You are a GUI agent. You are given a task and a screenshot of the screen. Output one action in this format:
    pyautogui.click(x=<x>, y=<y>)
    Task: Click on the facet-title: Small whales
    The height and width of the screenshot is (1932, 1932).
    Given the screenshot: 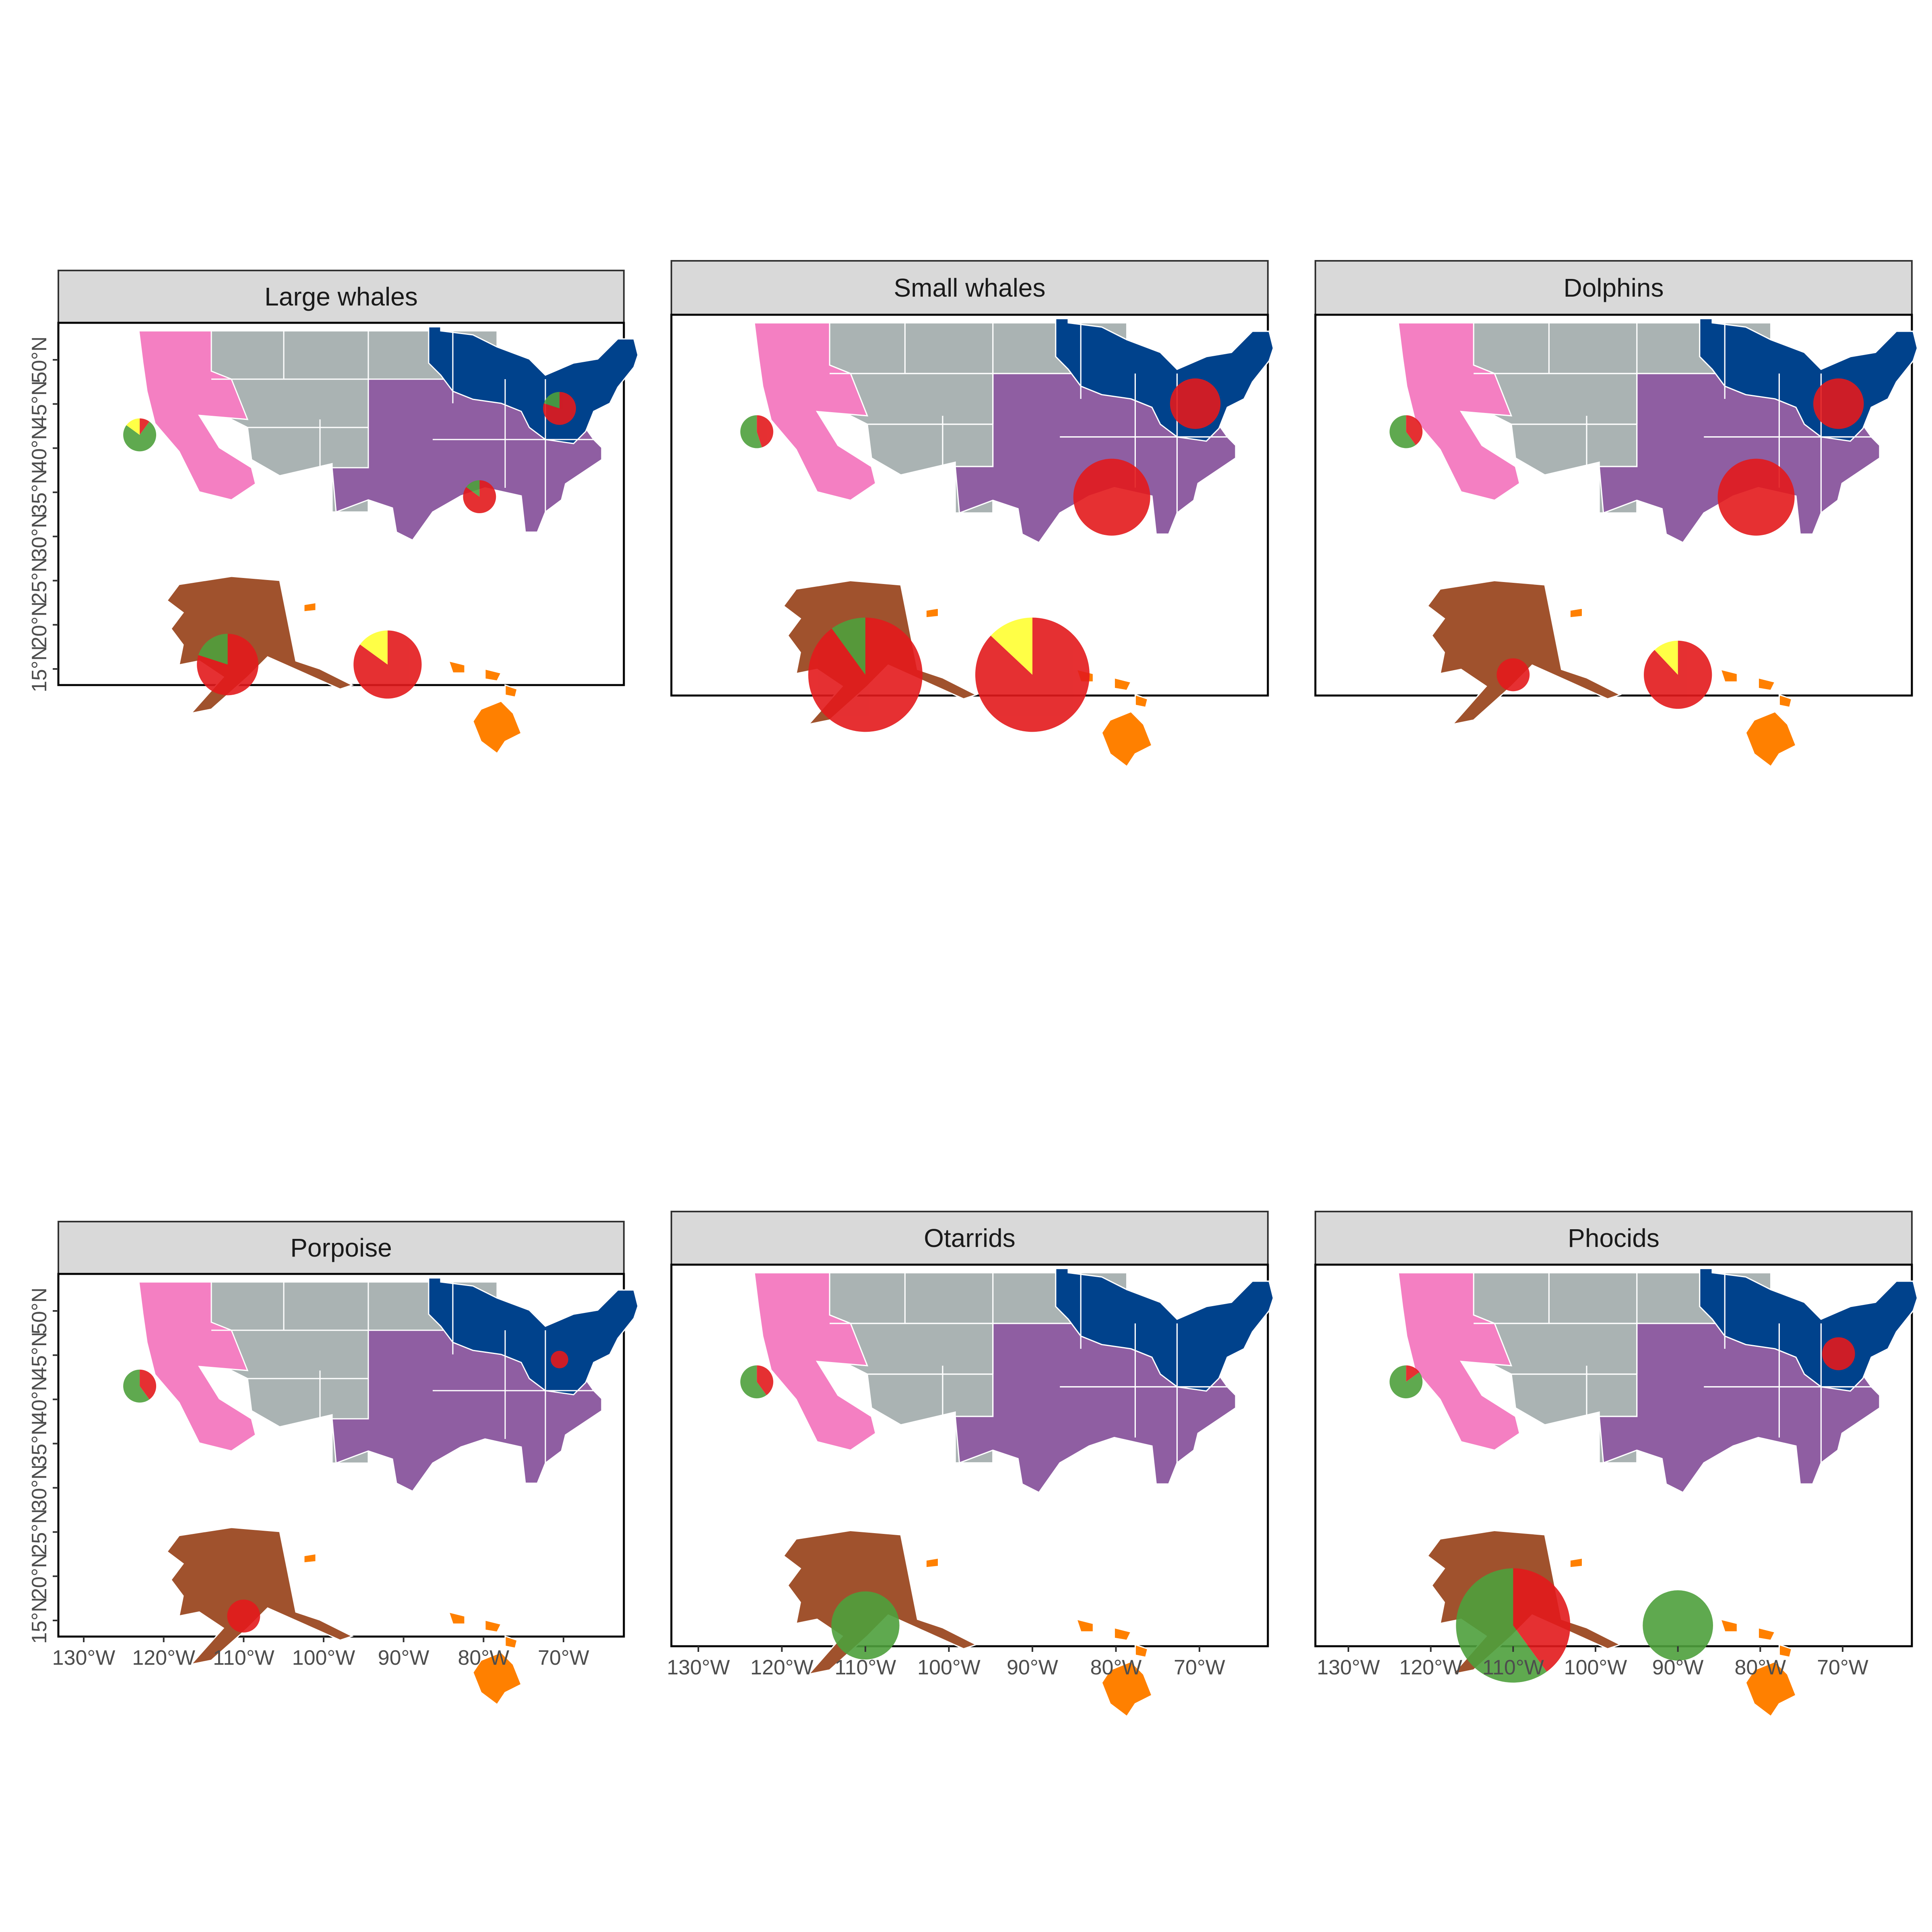 What is the action you would take?
    pyautogui.click(x=969, y=287)
    